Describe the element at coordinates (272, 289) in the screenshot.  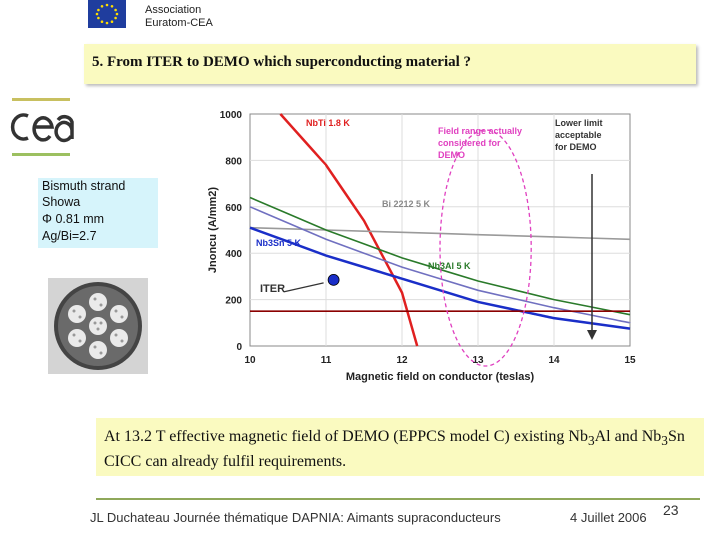
I see `iter-label: ITER` at that location.